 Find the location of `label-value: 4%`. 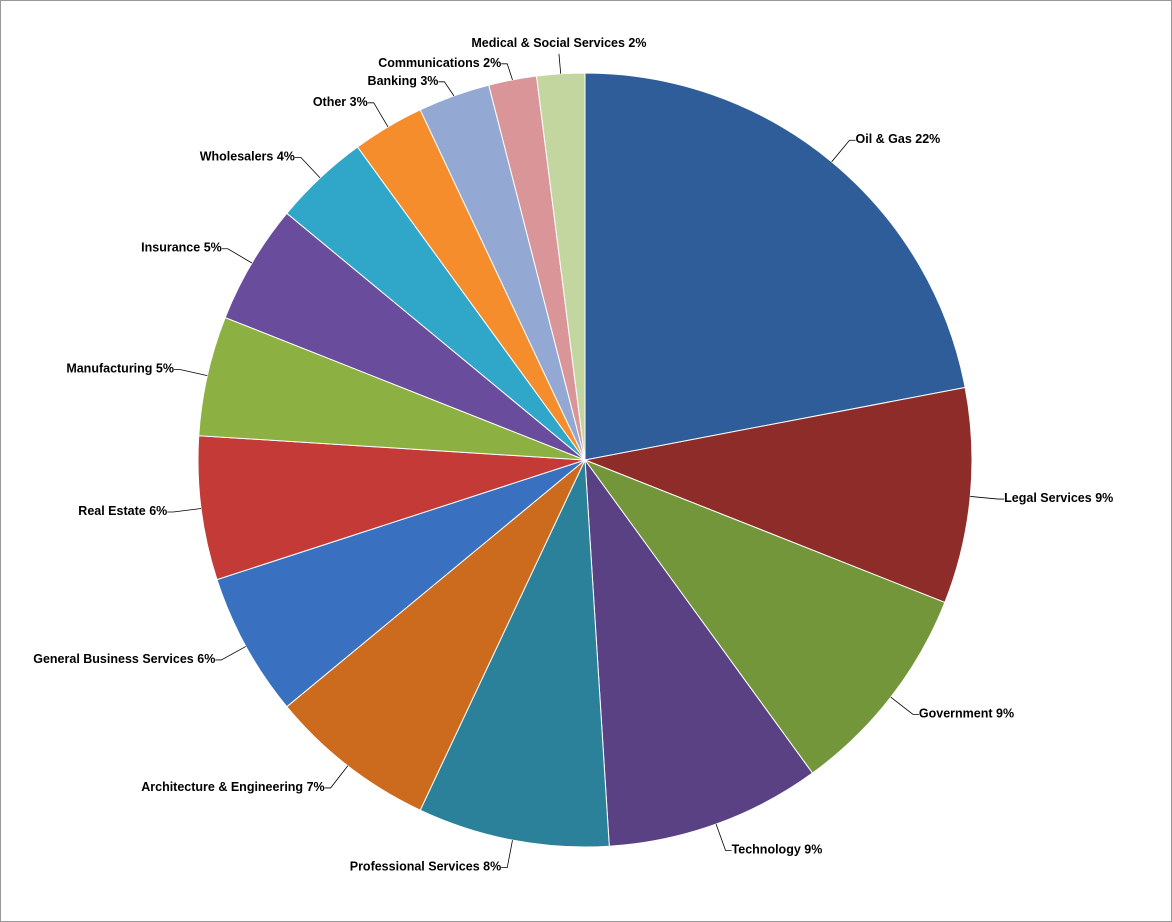

label-value: 4% is located at coordinates (286, 157).